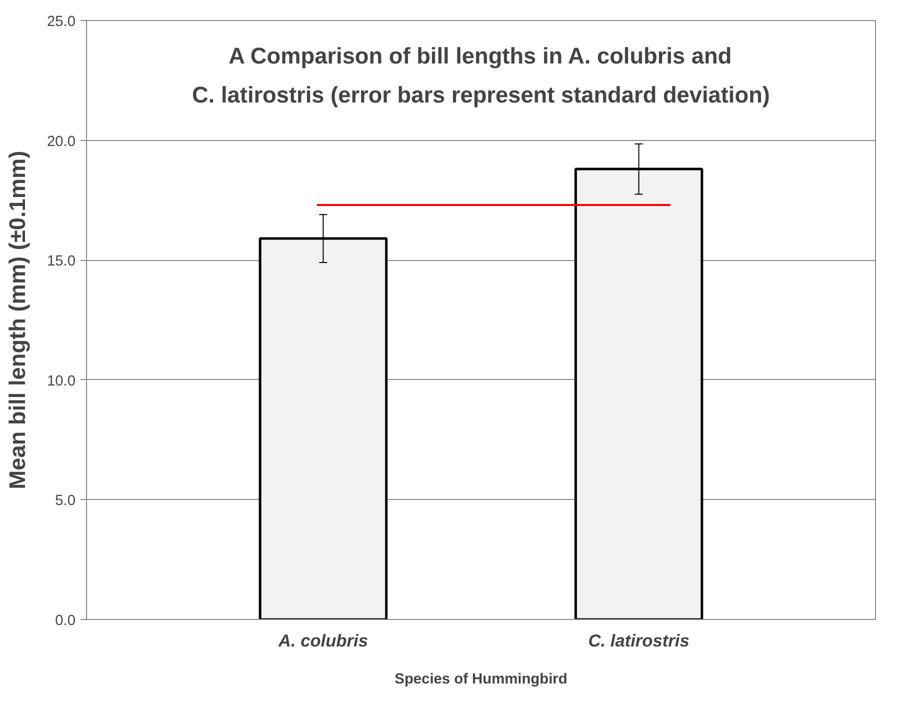 The image size is (905, 701). Describe the element at coordinates (61, 142) in the screenshot. I see `y-tick-label: 20.0` at that location.